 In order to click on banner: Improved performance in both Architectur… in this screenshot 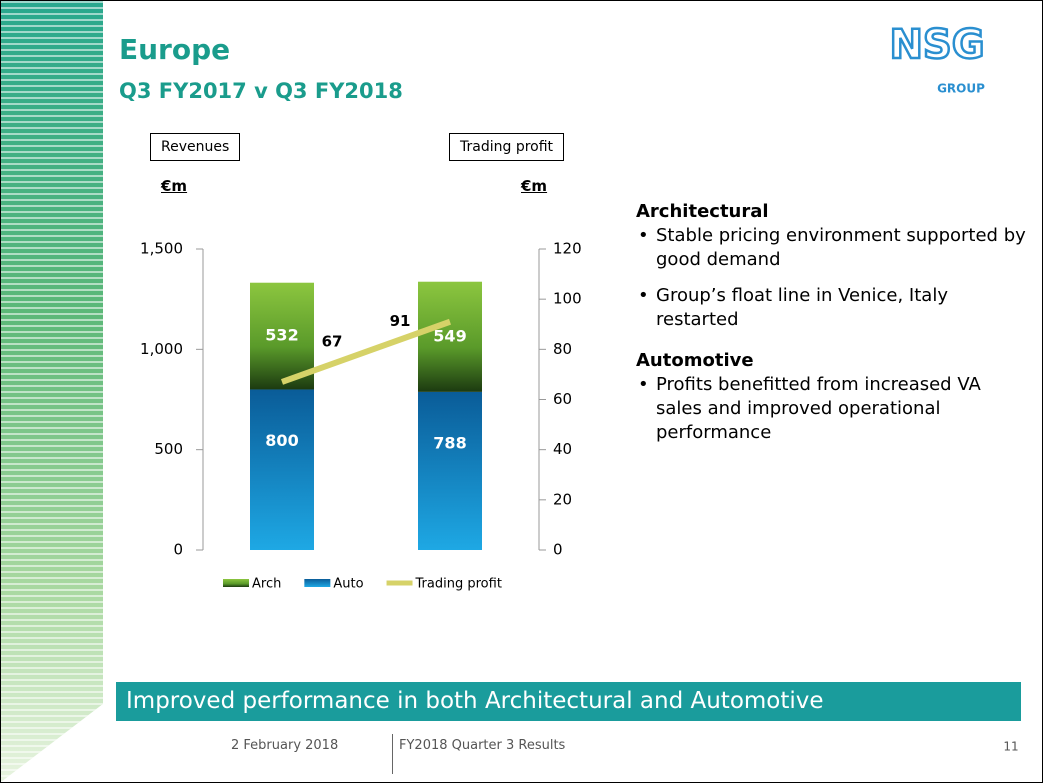, I will do `click(568, 701)`.